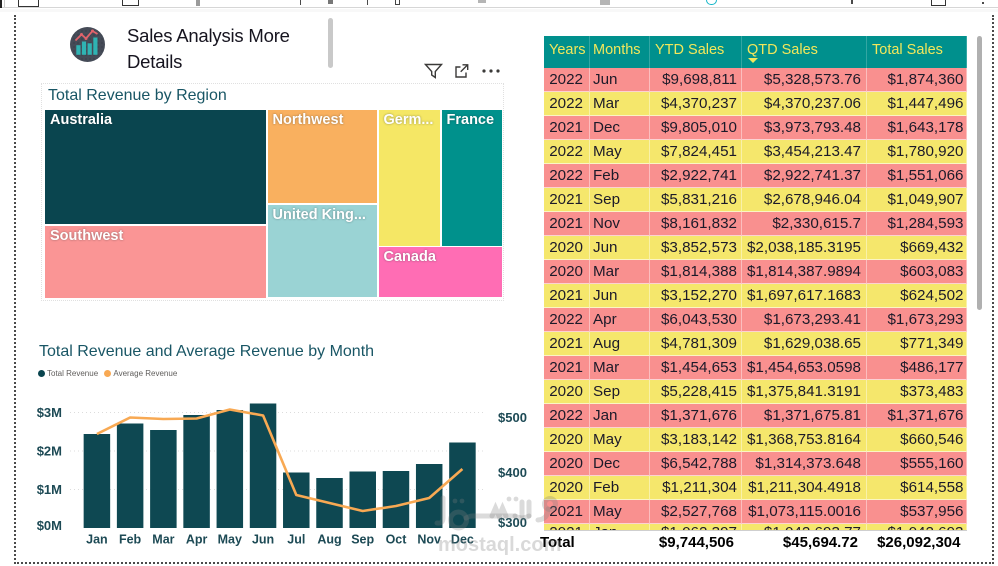 This screenshot has height=566, width=998. Describe the element at coordinates (230, 540) in the screenshot. I see `svg-text: May` at that location.